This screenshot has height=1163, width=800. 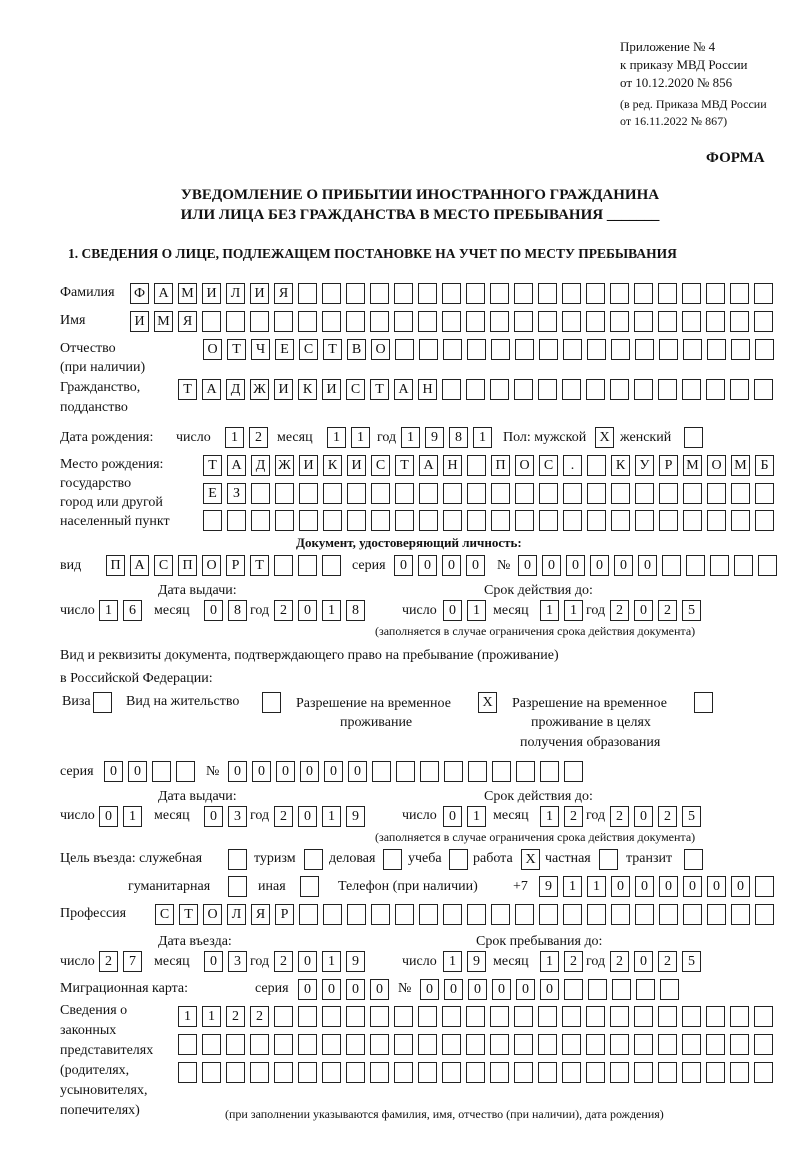 What do you see at coordinates (403, 389) in the screenshot?
I see `citizenship-box: А` at bounding box center [403, 389].